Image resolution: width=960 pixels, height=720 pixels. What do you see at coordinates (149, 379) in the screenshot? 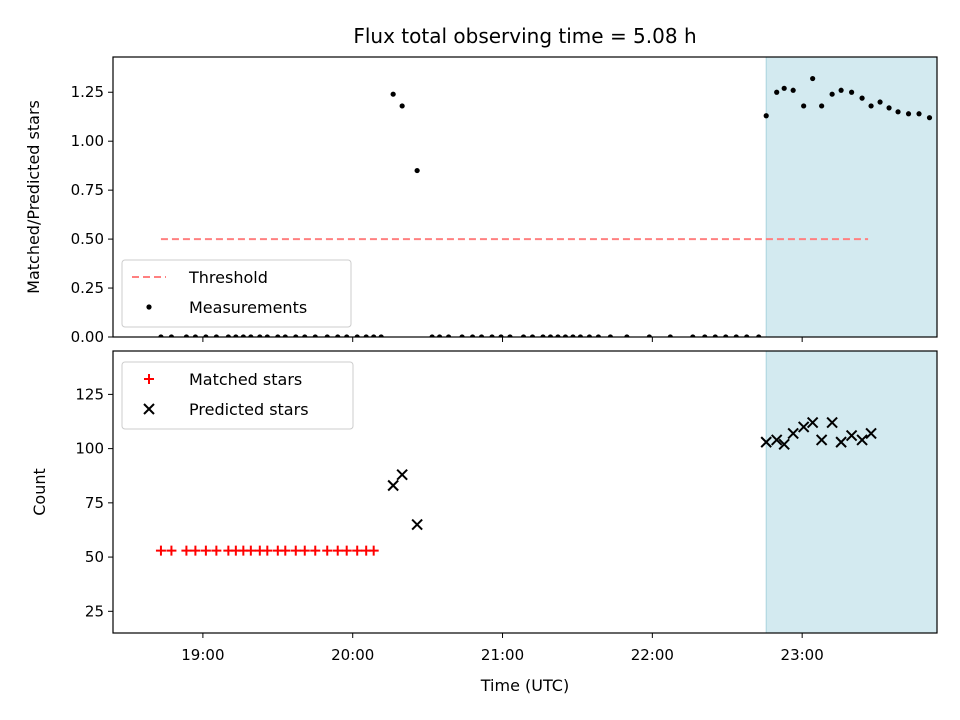
I see `matched-stars-legend-swatch` at bounding box center [149, 379].